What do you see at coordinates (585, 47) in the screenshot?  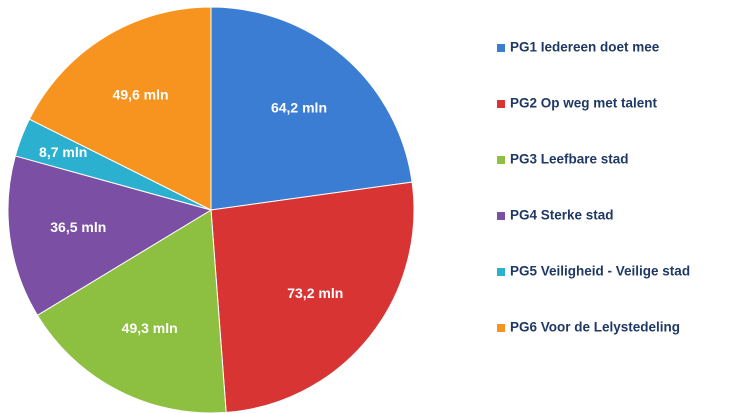 I see `legend-label: PG1 Iedereen doet mee` at bounding box center [585, 47].